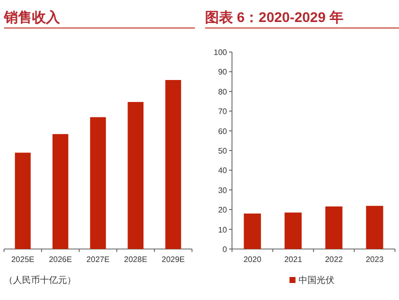 This screenshot has width=399, height=300. What do you see at coordinates (98, 259) in the screenshot?
I see `x-tick-label: 2027E` at bounding box center [98, 259].